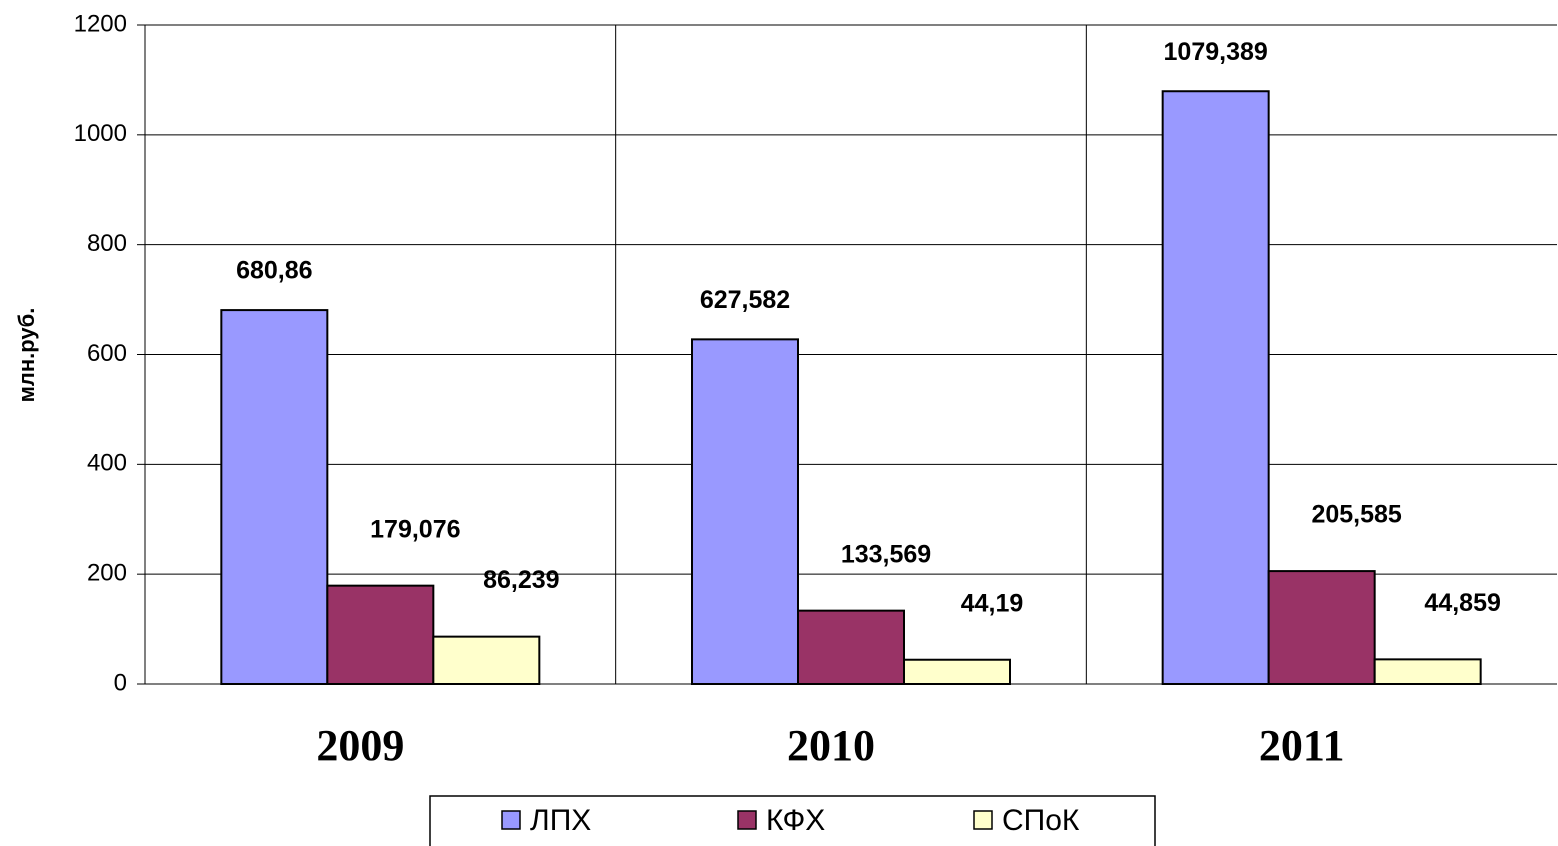  I want to click on value-label: 44,859, so click(1462, 603).